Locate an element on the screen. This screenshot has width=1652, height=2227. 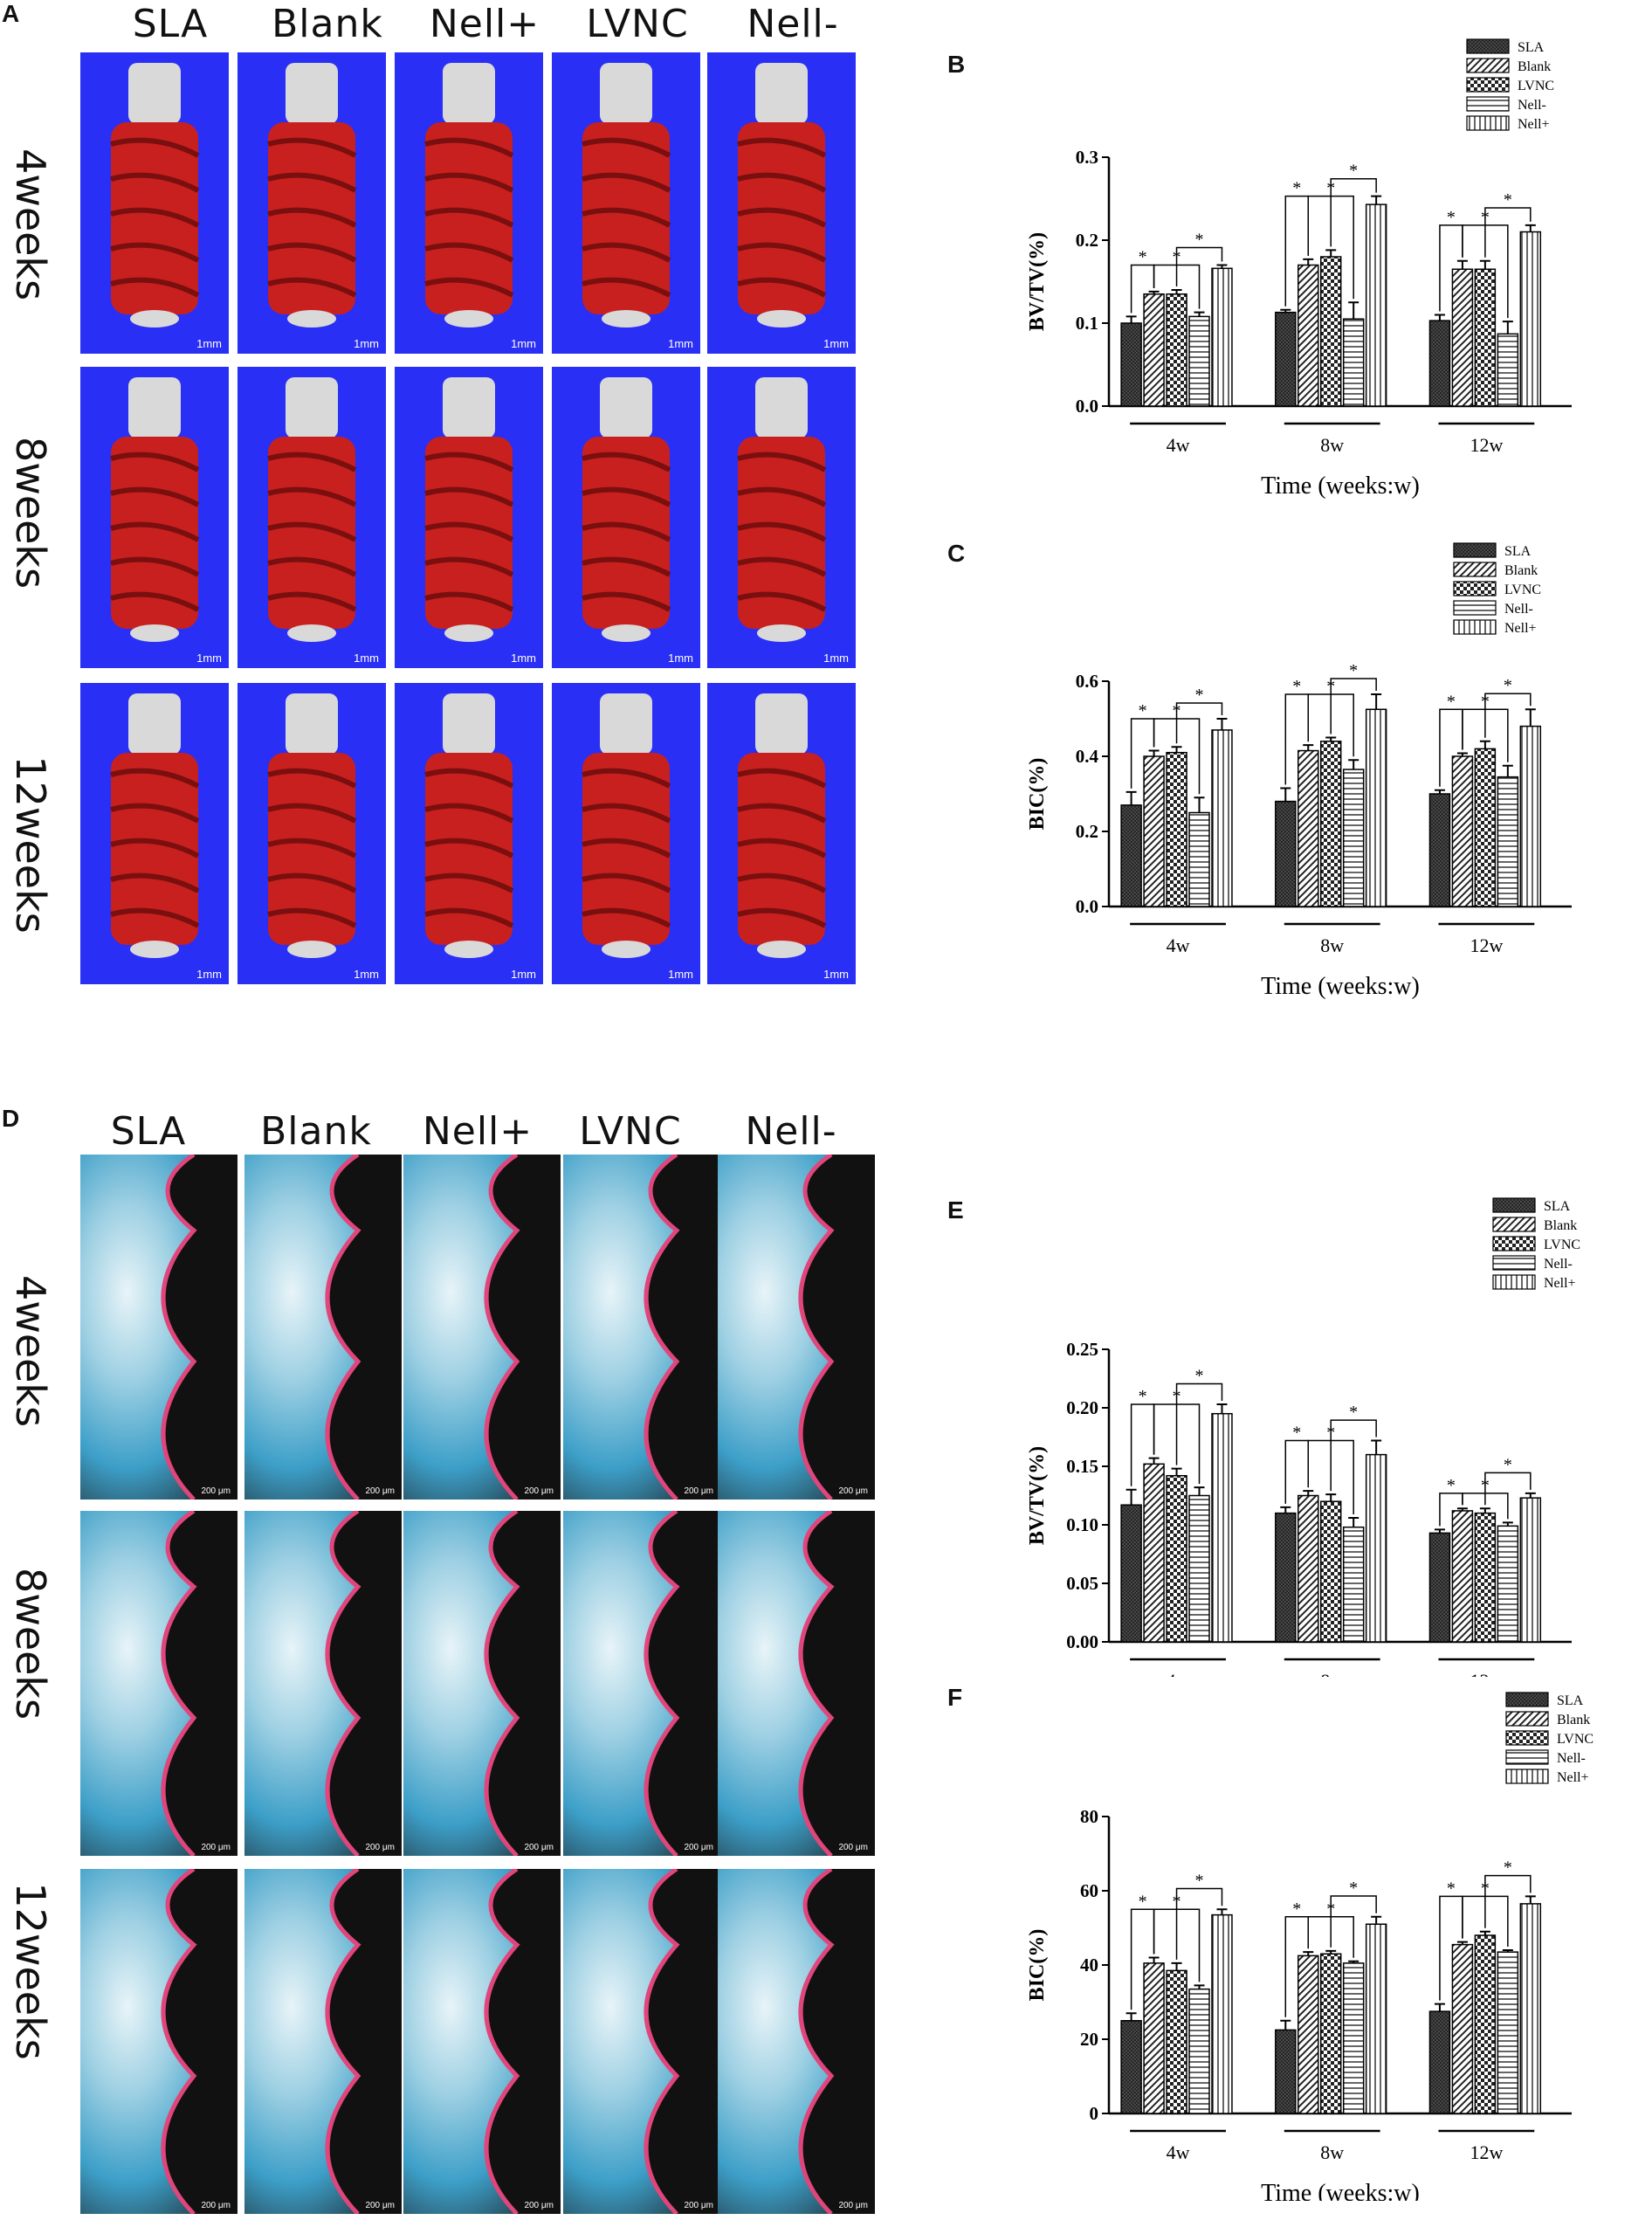
column-header-lvnc-a: LVNC is located at coordinates (637, 24).